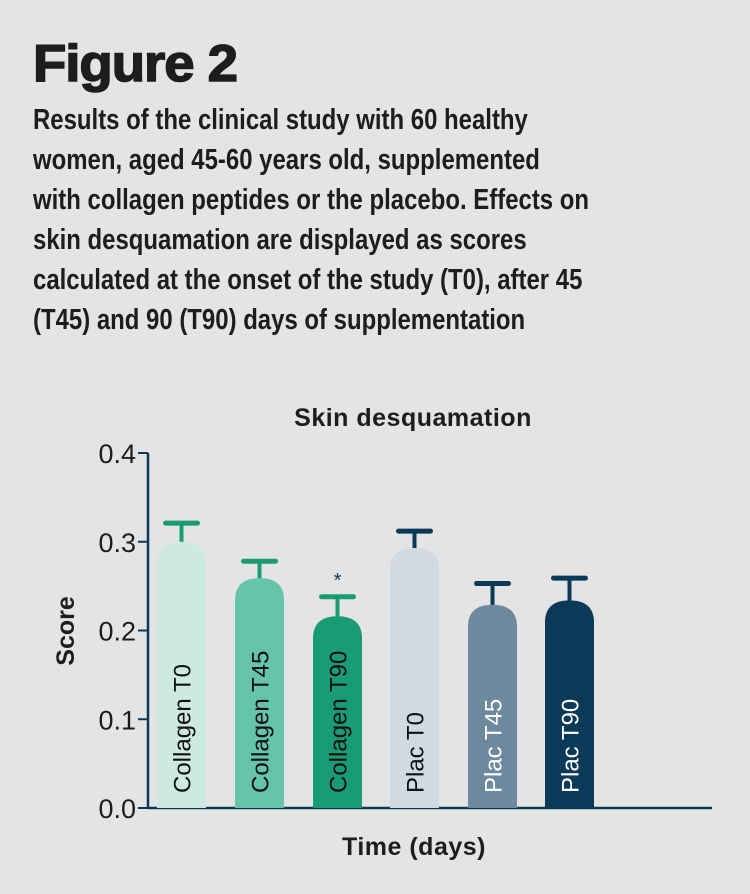  I want to click on y-tick-label: 0.3, so click(117, 543).